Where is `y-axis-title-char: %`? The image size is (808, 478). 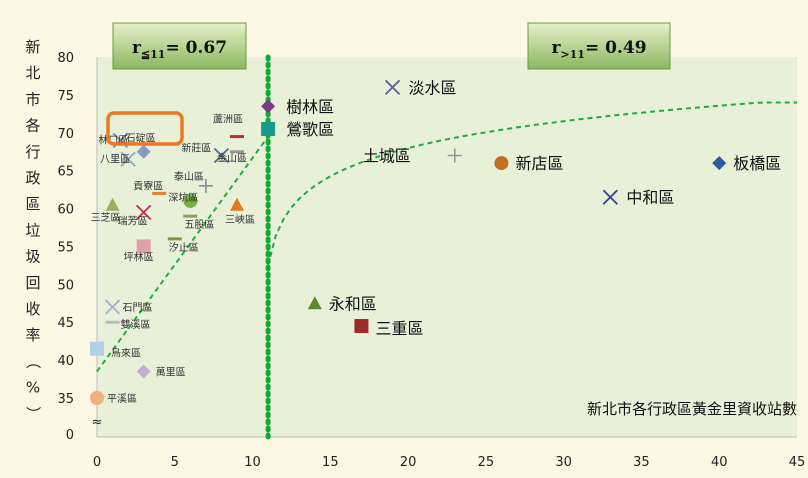
y-axis-title-char: % is located at coordinates (33, 388).